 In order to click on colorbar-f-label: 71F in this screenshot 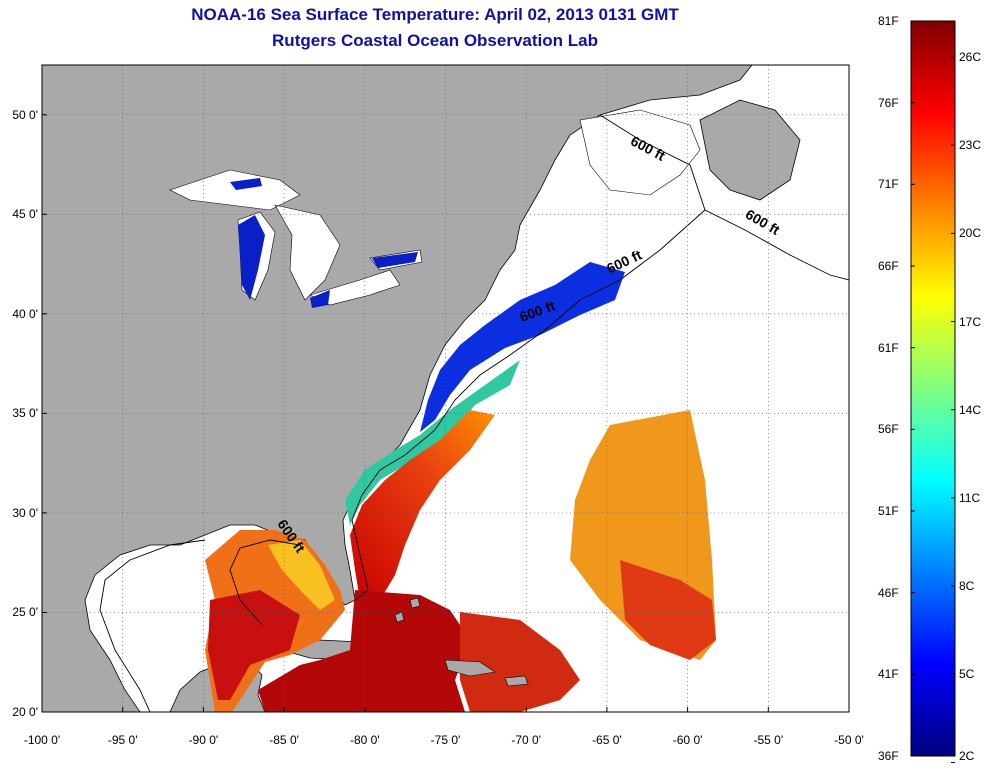, I will do `click(888, 184)`.